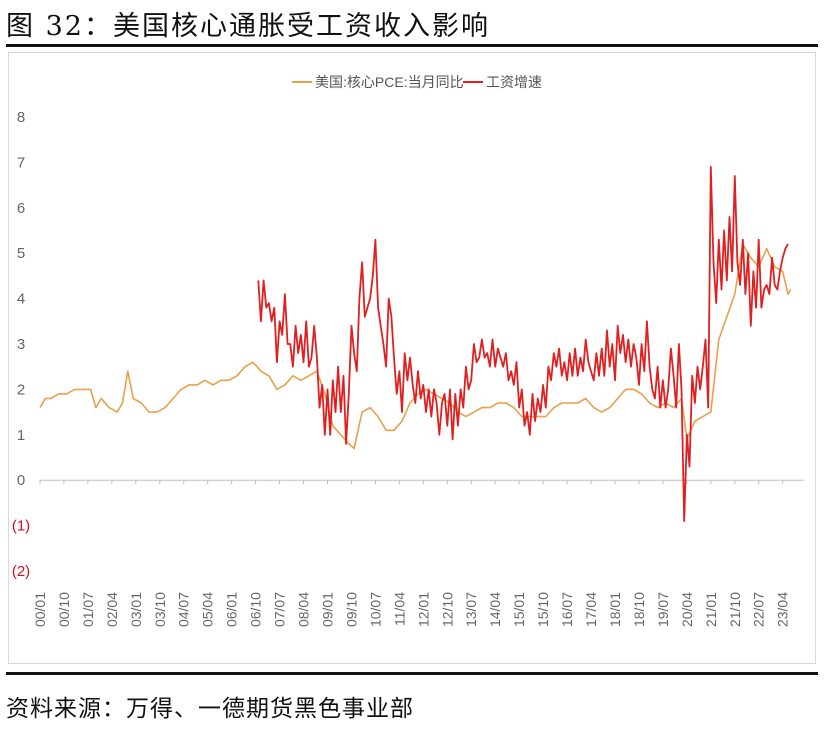  What do you see at coordinates (412, 45) in the screenshot?
I see `title-rule` at bounding box center [412, 45].